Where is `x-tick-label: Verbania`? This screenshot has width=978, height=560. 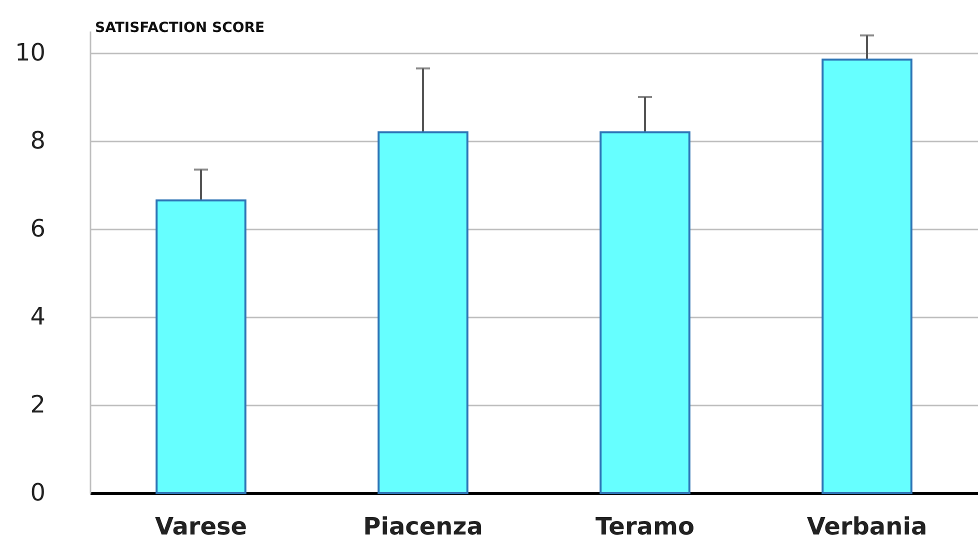
x-tick-label: Verbania is located at coordinates (867, 526).